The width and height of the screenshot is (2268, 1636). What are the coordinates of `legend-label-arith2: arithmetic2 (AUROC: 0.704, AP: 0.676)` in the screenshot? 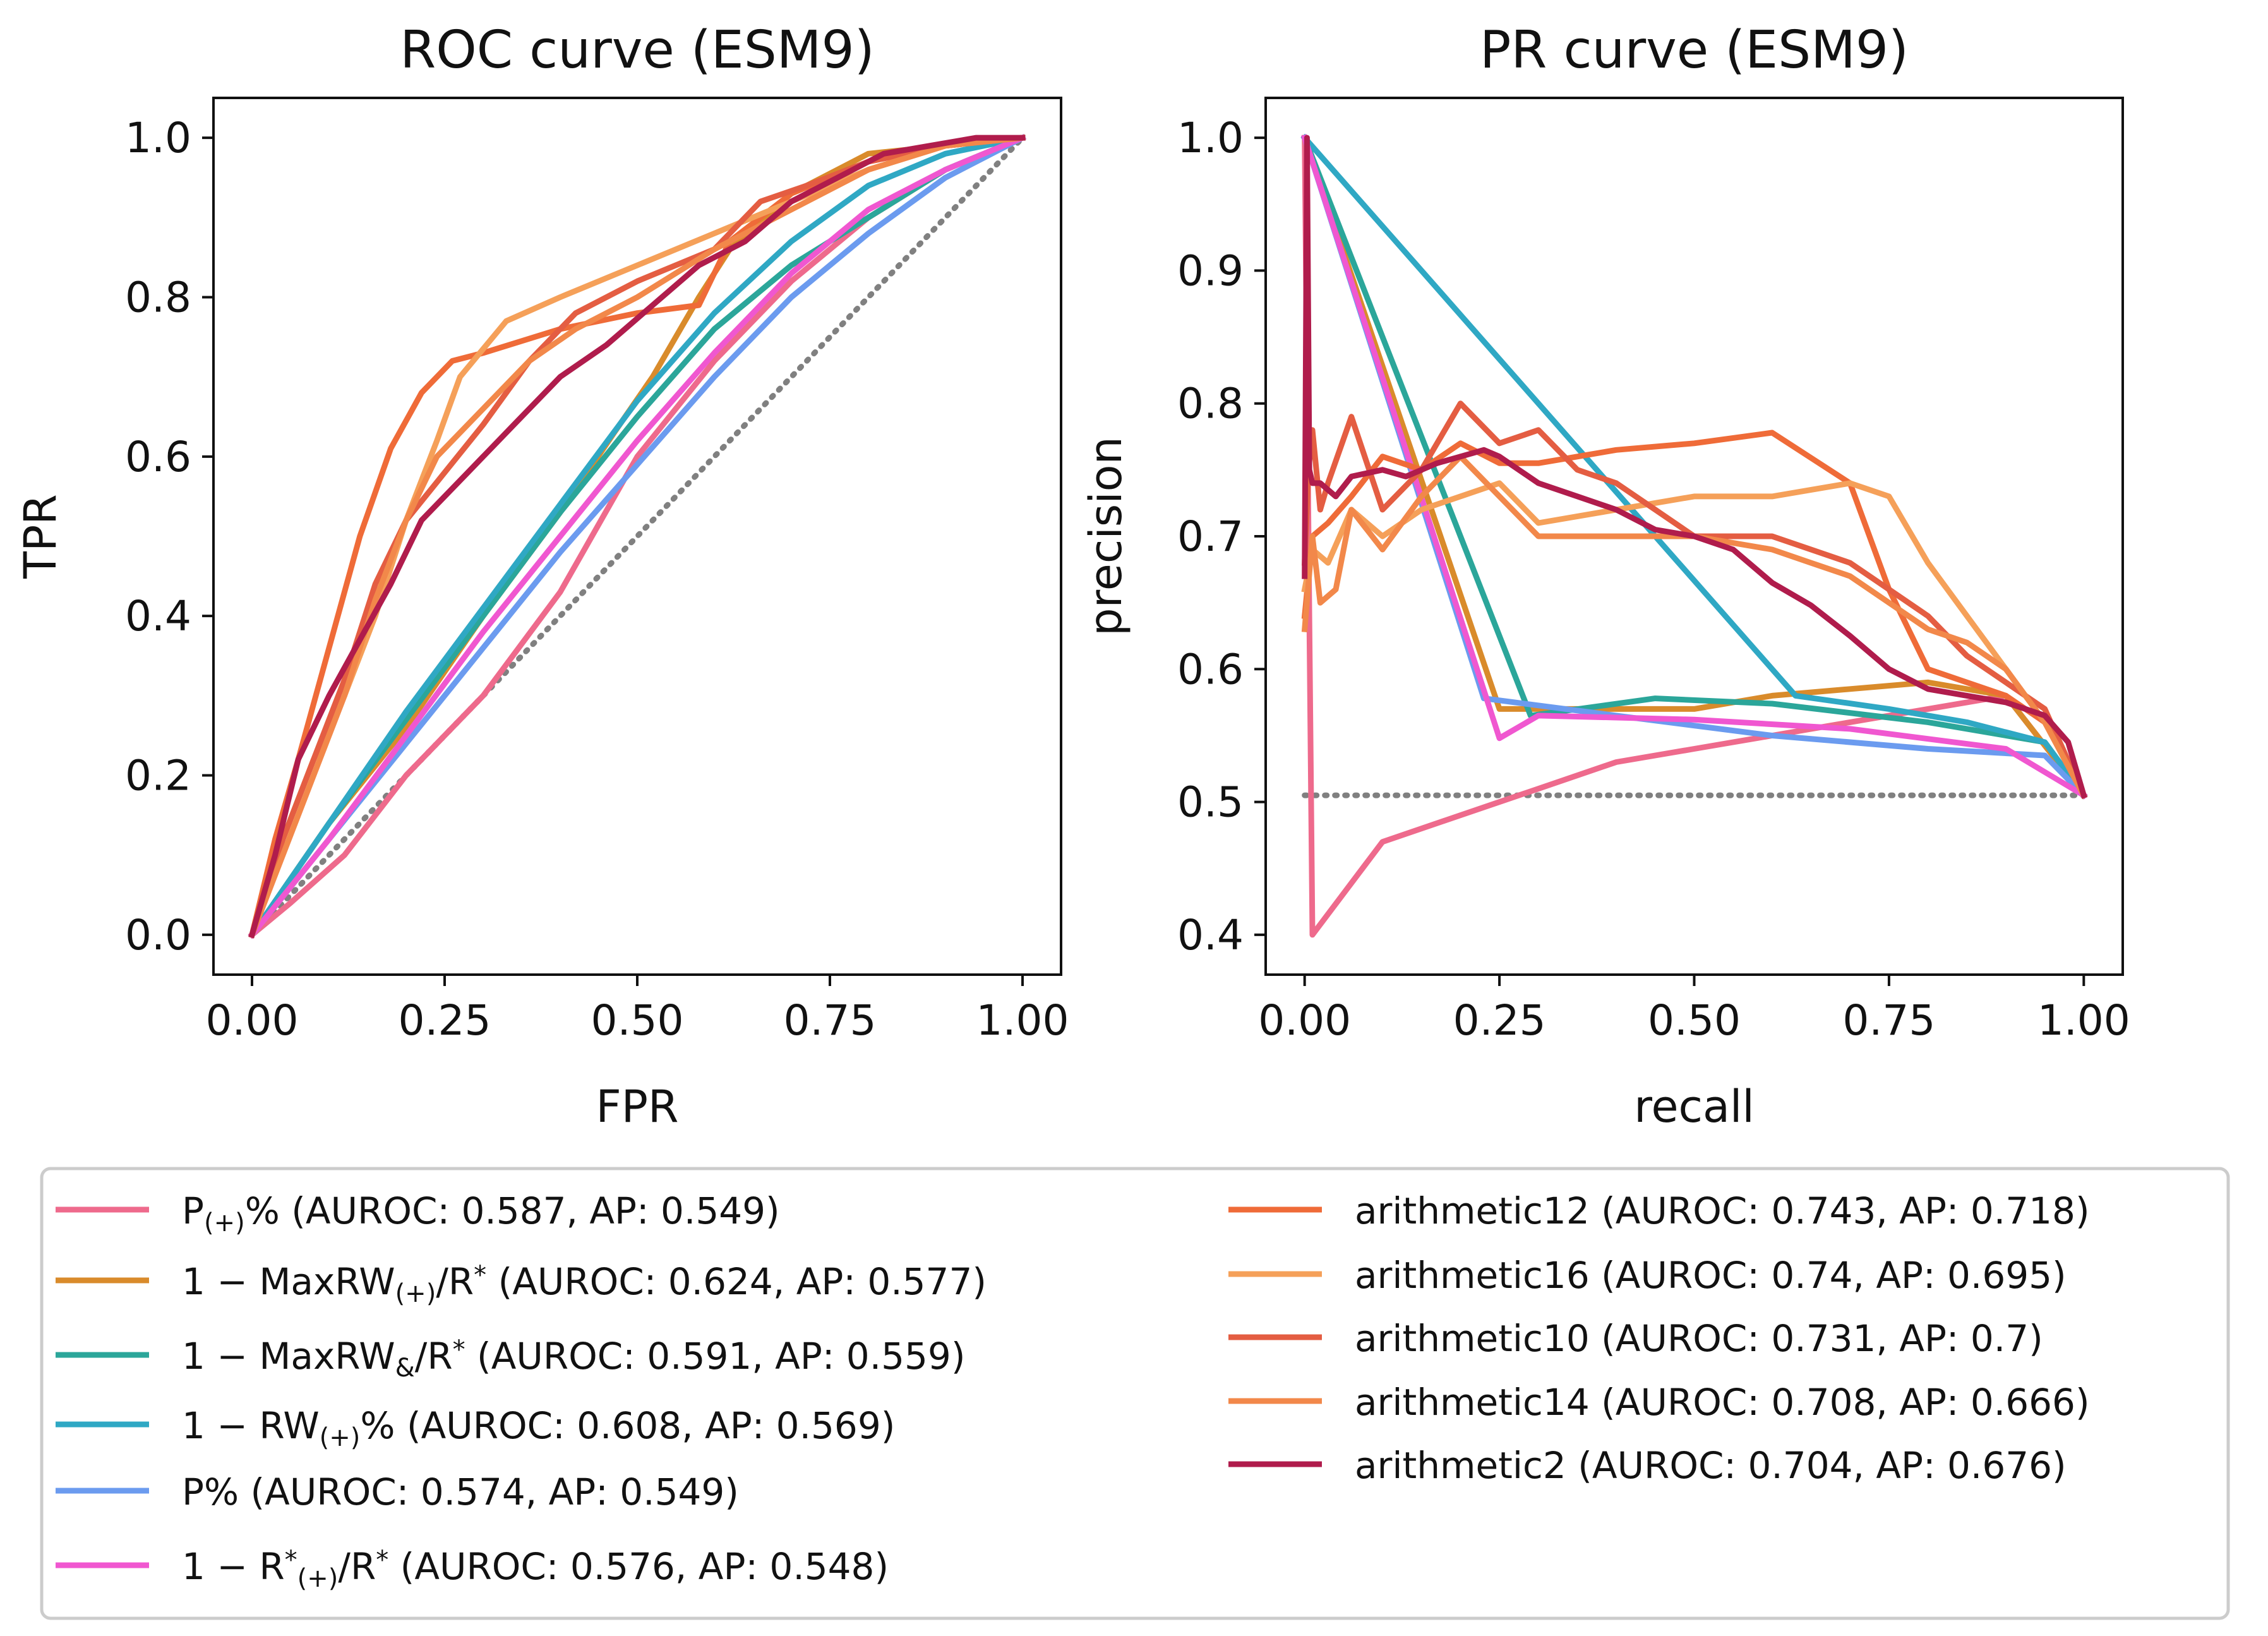 It's located at (1711, 1465).